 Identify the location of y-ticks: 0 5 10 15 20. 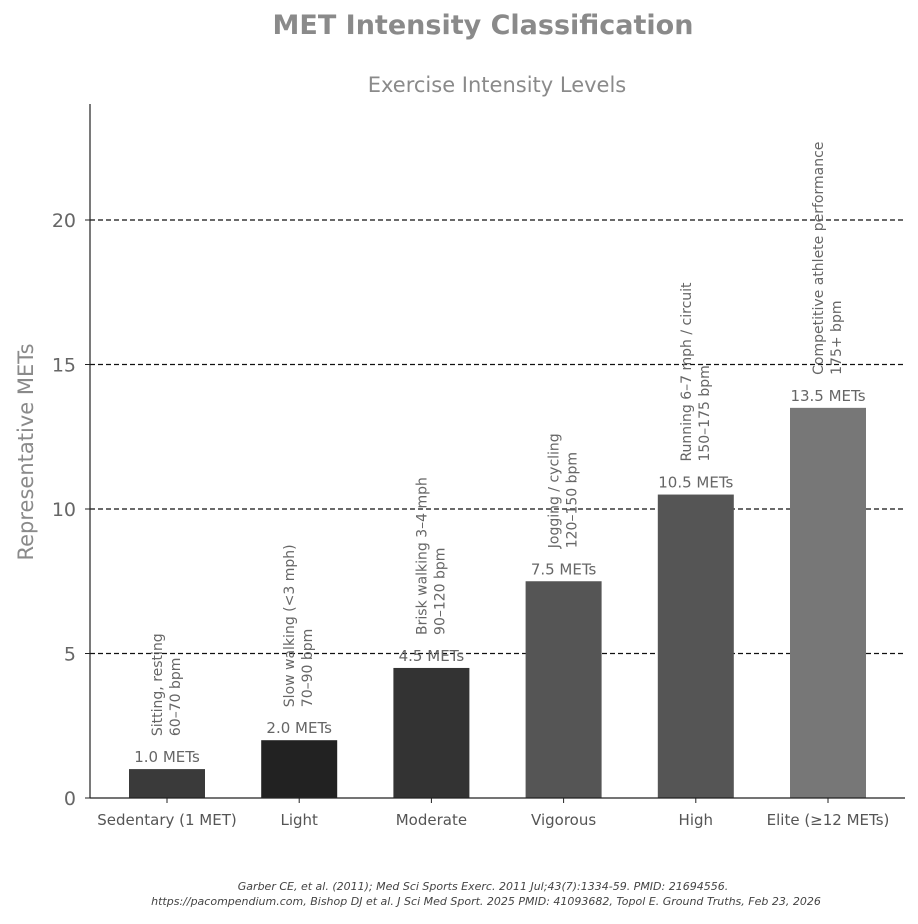
(71, 510).